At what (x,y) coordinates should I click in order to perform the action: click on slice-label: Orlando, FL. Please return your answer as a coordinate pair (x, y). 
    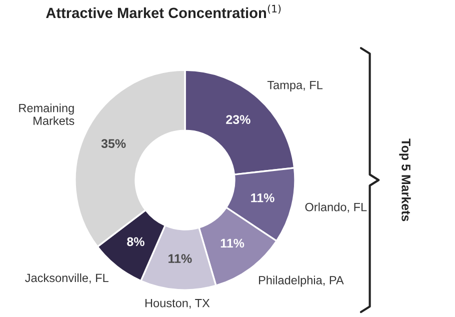
    Looking at the image, I should click on (336, 207).